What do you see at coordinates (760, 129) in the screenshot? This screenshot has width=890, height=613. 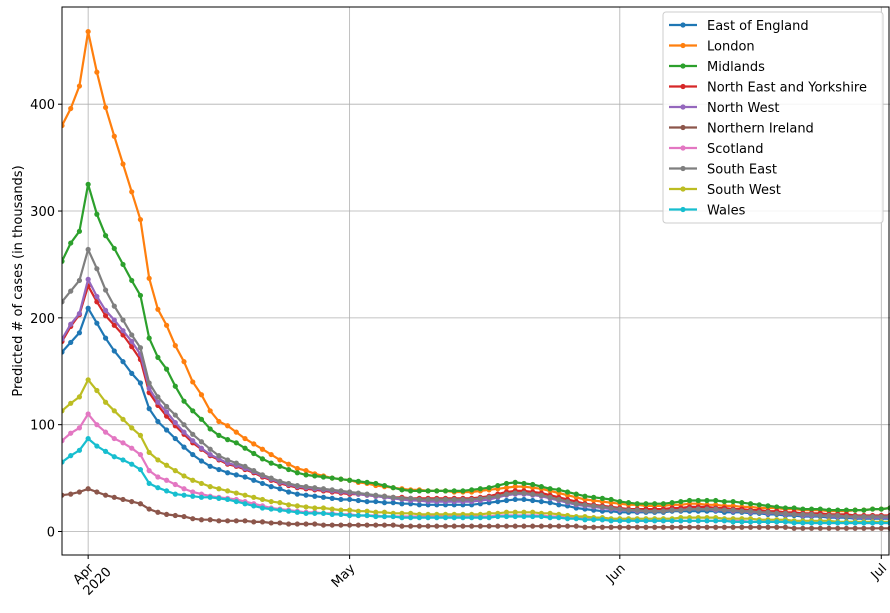 I see `legend-label: Northern Ireland` at bounding box center [760, 129].